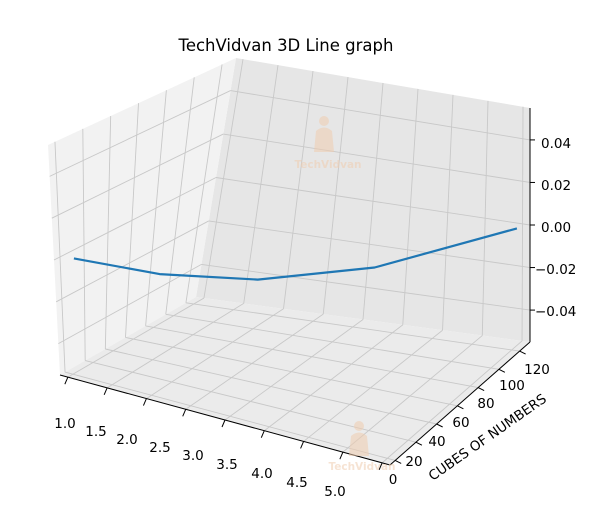  I want to click on data-series-line, so click(295, 254).